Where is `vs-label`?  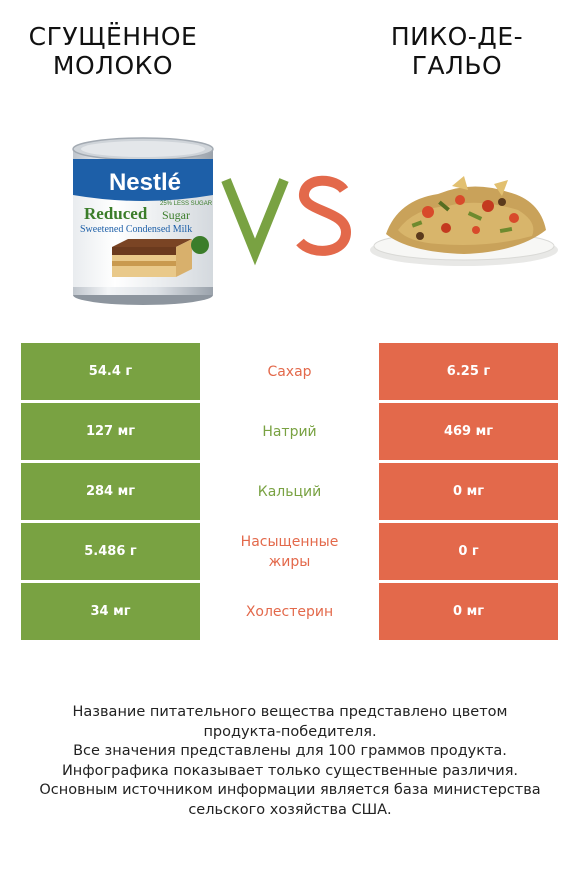 vs-label is located at coordinates (286, 220).